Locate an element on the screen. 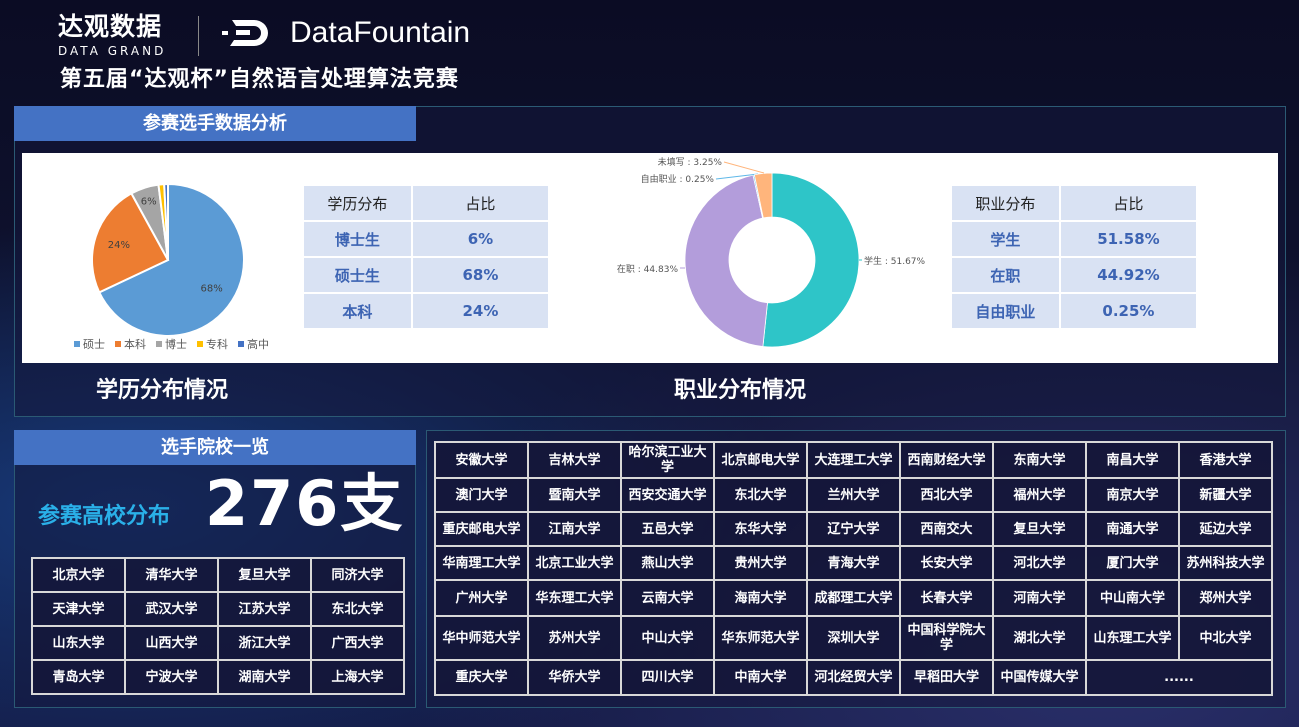  education-table: 学历分布 占比 博士生 6% 硕士生 68% 本科 24% is located at coordinates (426, 257).